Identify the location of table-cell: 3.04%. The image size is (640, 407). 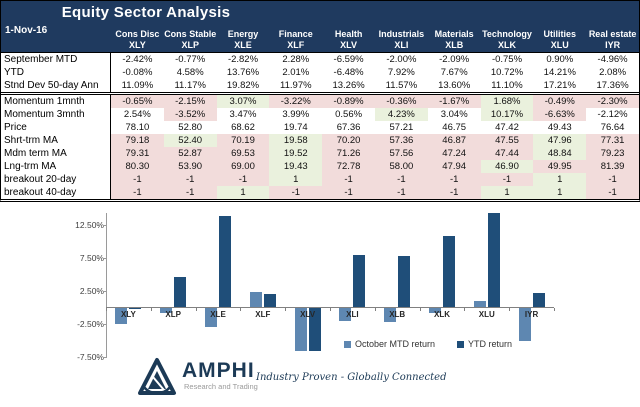
(454, 114).